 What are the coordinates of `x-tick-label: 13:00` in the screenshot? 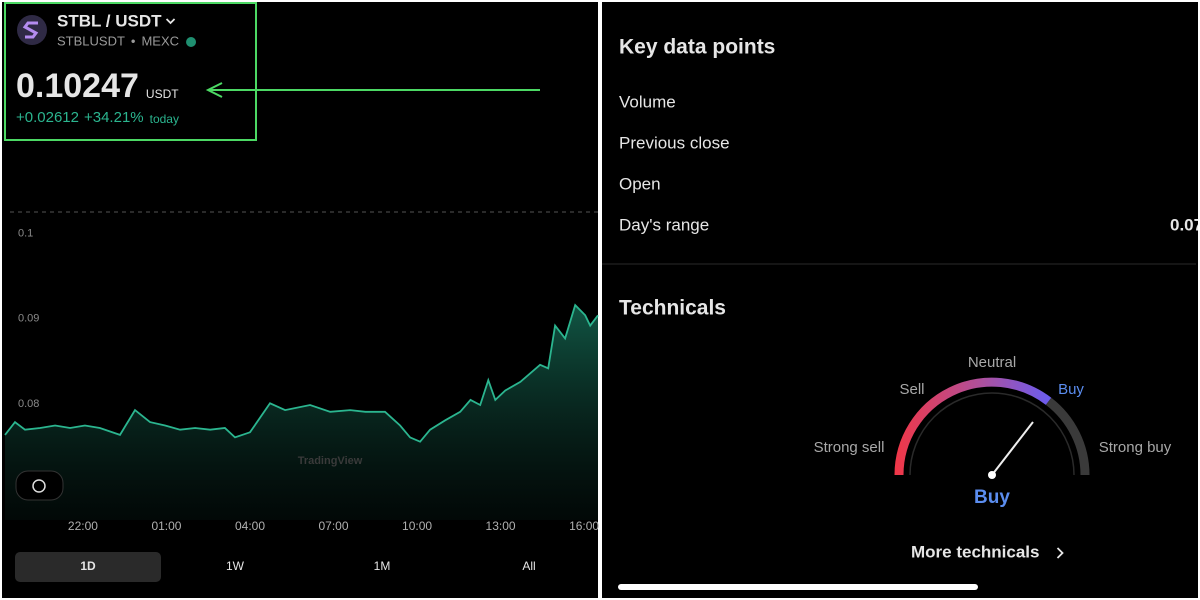 It's located at (501, 526).